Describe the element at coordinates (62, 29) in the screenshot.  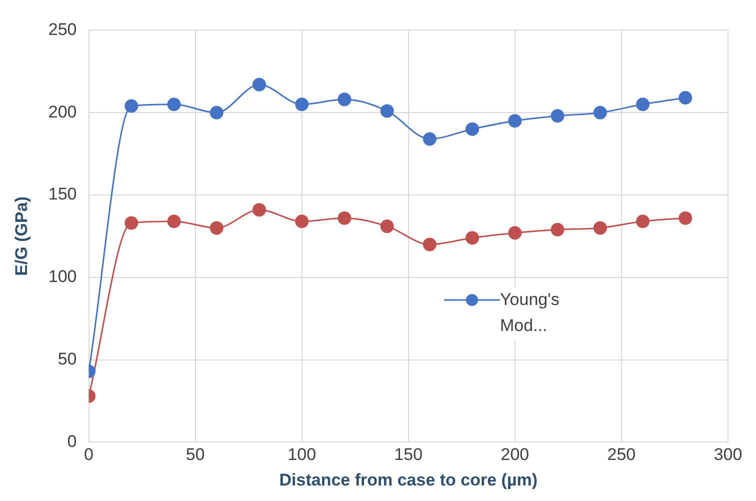
I see `y-tick-label: 250` at that location.